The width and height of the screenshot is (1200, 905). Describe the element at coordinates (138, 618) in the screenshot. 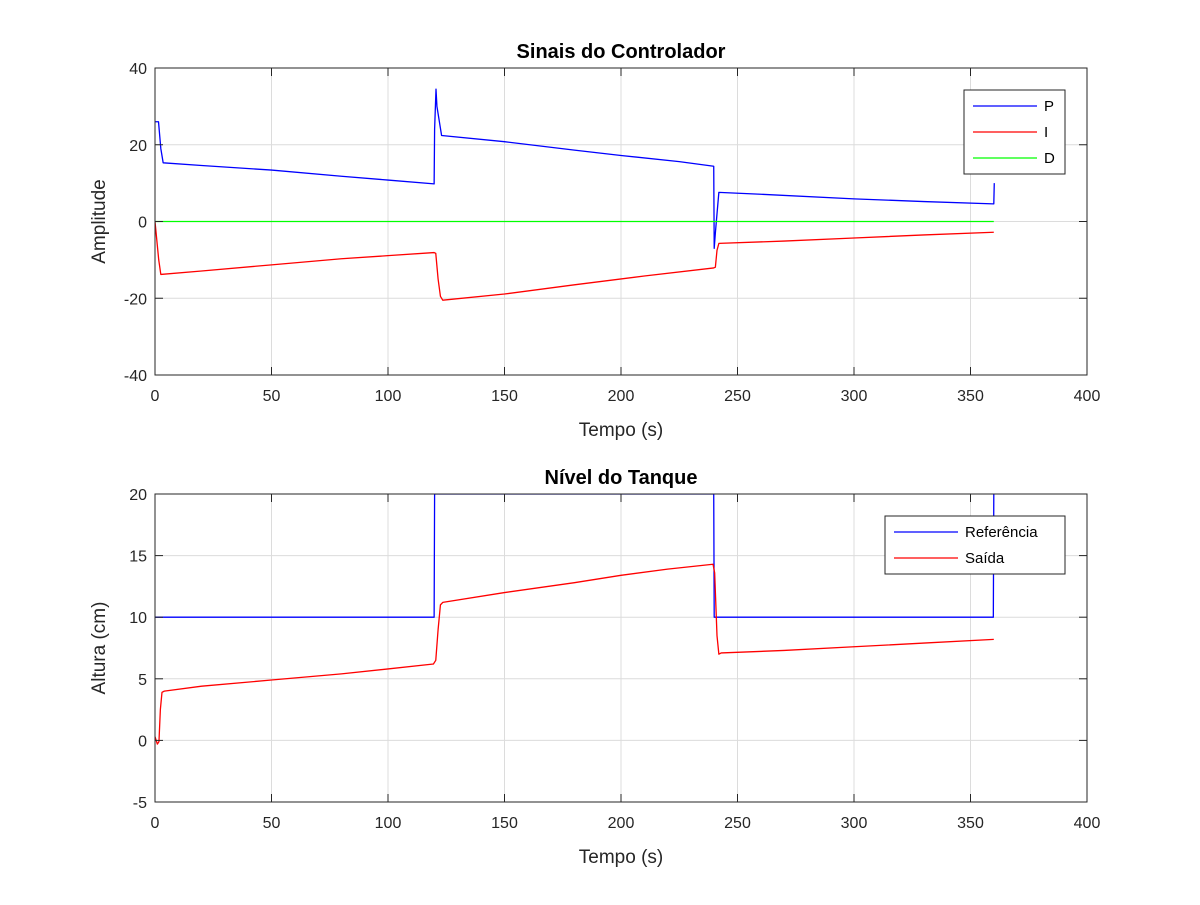

I see `y-tick-label: 10` at that location.